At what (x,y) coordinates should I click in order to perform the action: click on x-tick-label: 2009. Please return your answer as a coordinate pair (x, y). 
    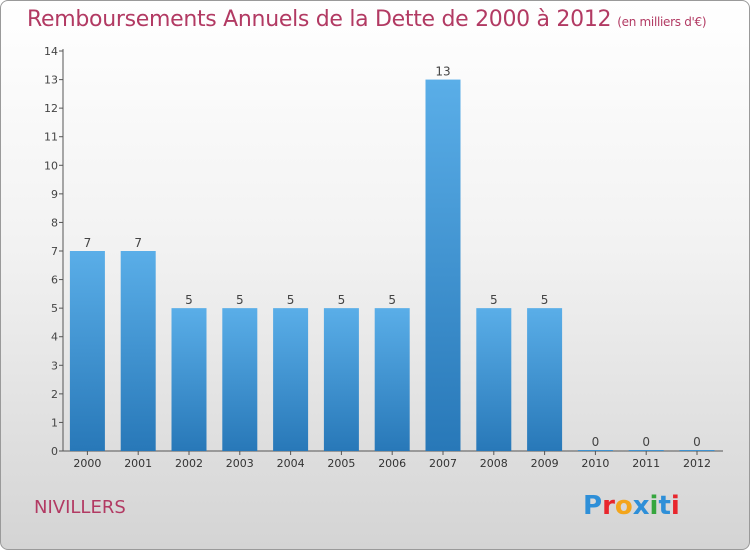
    Looking at the image, I should click on (545, 463).